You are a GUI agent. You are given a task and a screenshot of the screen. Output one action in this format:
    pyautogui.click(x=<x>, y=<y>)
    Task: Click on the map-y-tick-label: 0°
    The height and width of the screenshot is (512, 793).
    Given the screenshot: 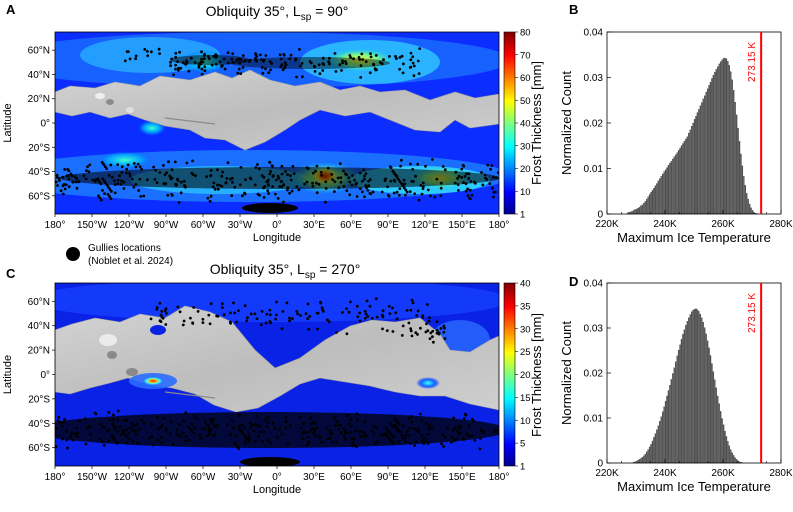 What is the action you would take?
    pyautogui.click(x=45, y=124)
    